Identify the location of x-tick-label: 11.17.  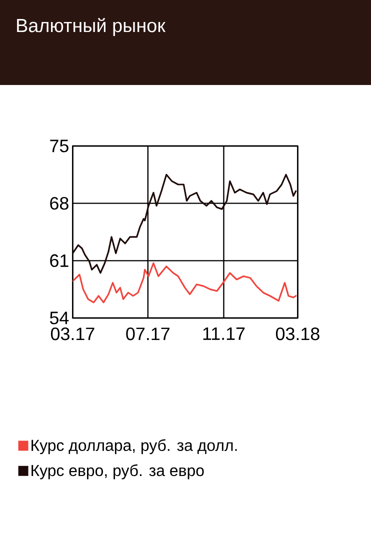
(224, 334).